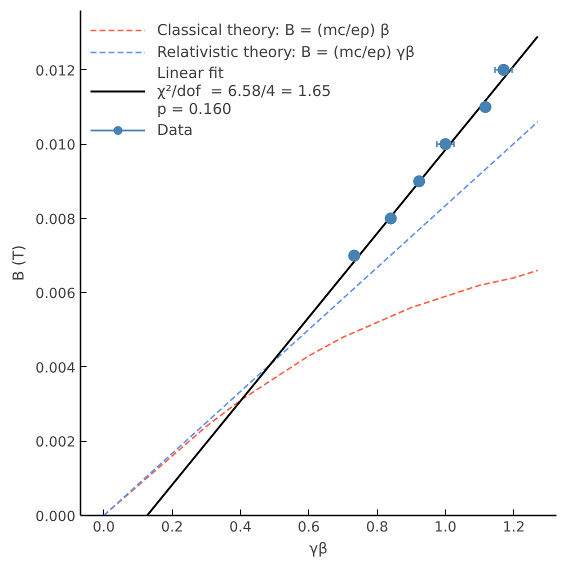 This screenshot has width=561, height=565. Describe the element at coordinates (286, 52) in the screenshot. I see `legend-label: Relativistic theory: B = (mc/eρ) γβ` at that location.